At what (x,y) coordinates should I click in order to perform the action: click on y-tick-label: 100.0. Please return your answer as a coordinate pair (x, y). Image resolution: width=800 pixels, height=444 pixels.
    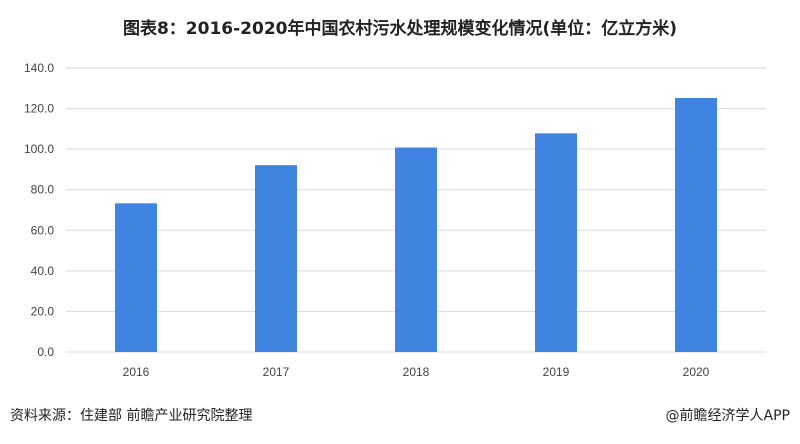
    Looking at the image, I should click on (39, 149).